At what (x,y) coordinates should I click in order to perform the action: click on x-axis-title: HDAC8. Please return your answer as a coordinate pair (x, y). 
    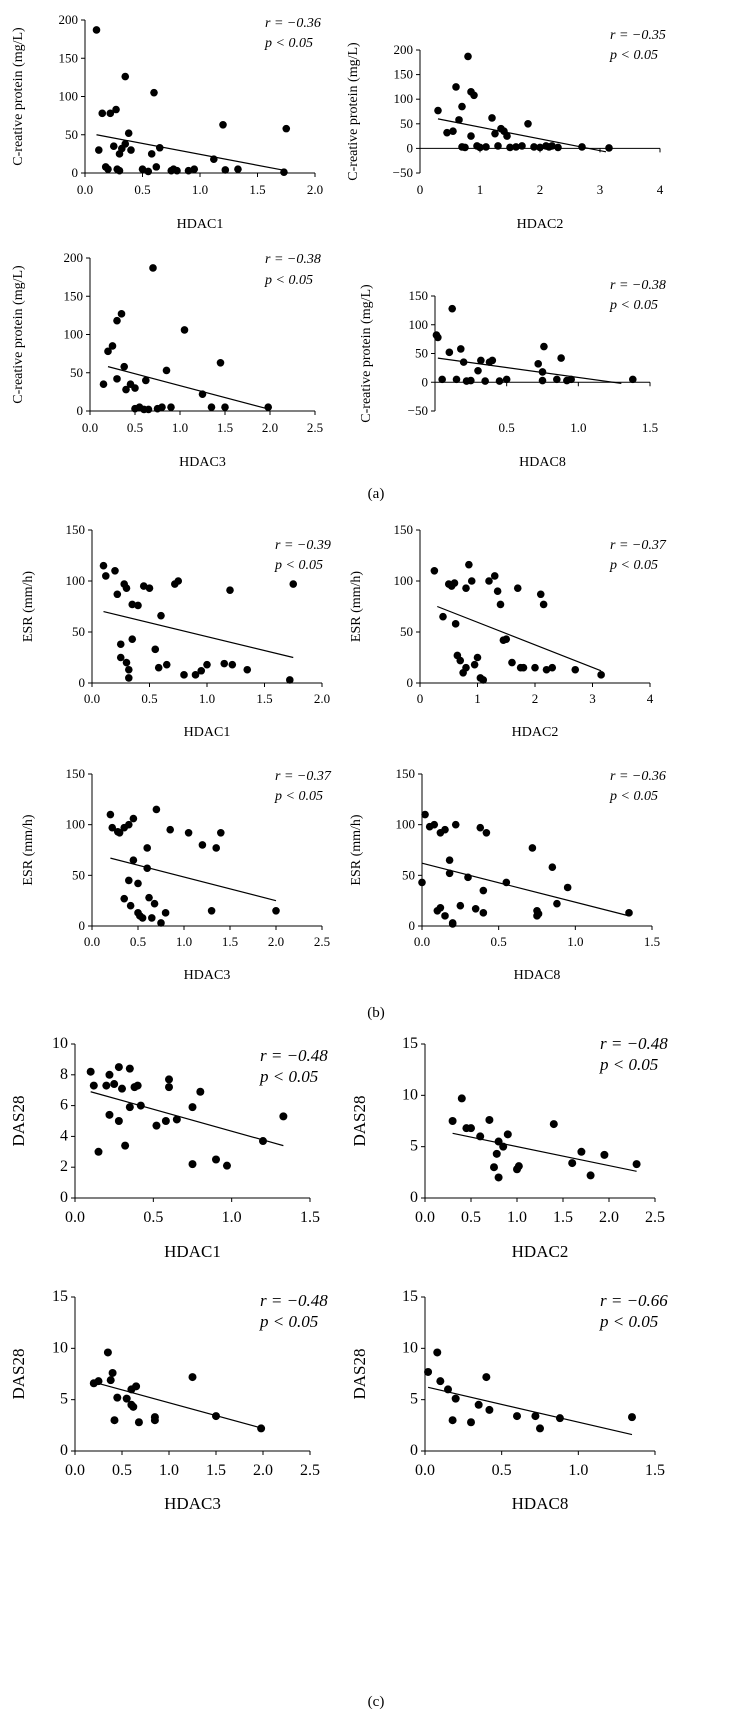
    Looking at the image, I should click on (537, 975).